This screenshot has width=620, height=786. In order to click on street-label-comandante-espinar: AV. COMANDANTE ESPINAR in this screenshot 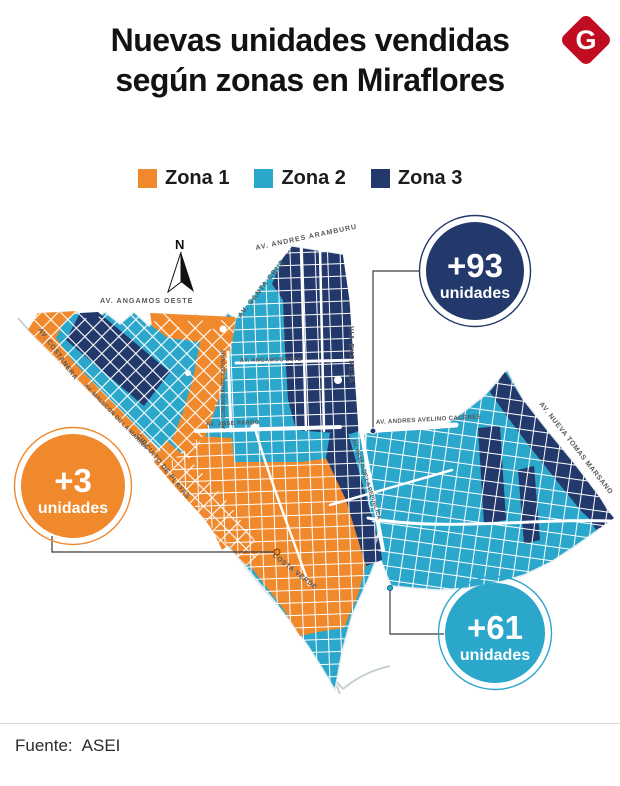, I will do `click(224, 389)`.